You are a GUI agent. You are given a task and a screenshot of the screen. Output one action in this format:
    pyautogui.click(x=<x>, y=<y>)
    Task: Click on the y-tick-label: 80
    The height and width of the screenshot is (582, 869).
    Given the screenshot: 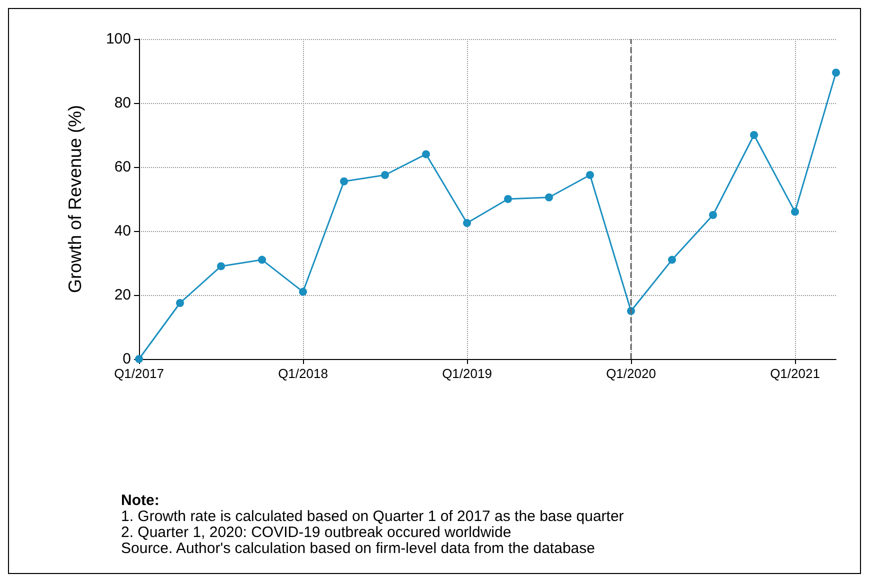 What is the action you would take?
    pyautogui.click(x=122, y=103)
    